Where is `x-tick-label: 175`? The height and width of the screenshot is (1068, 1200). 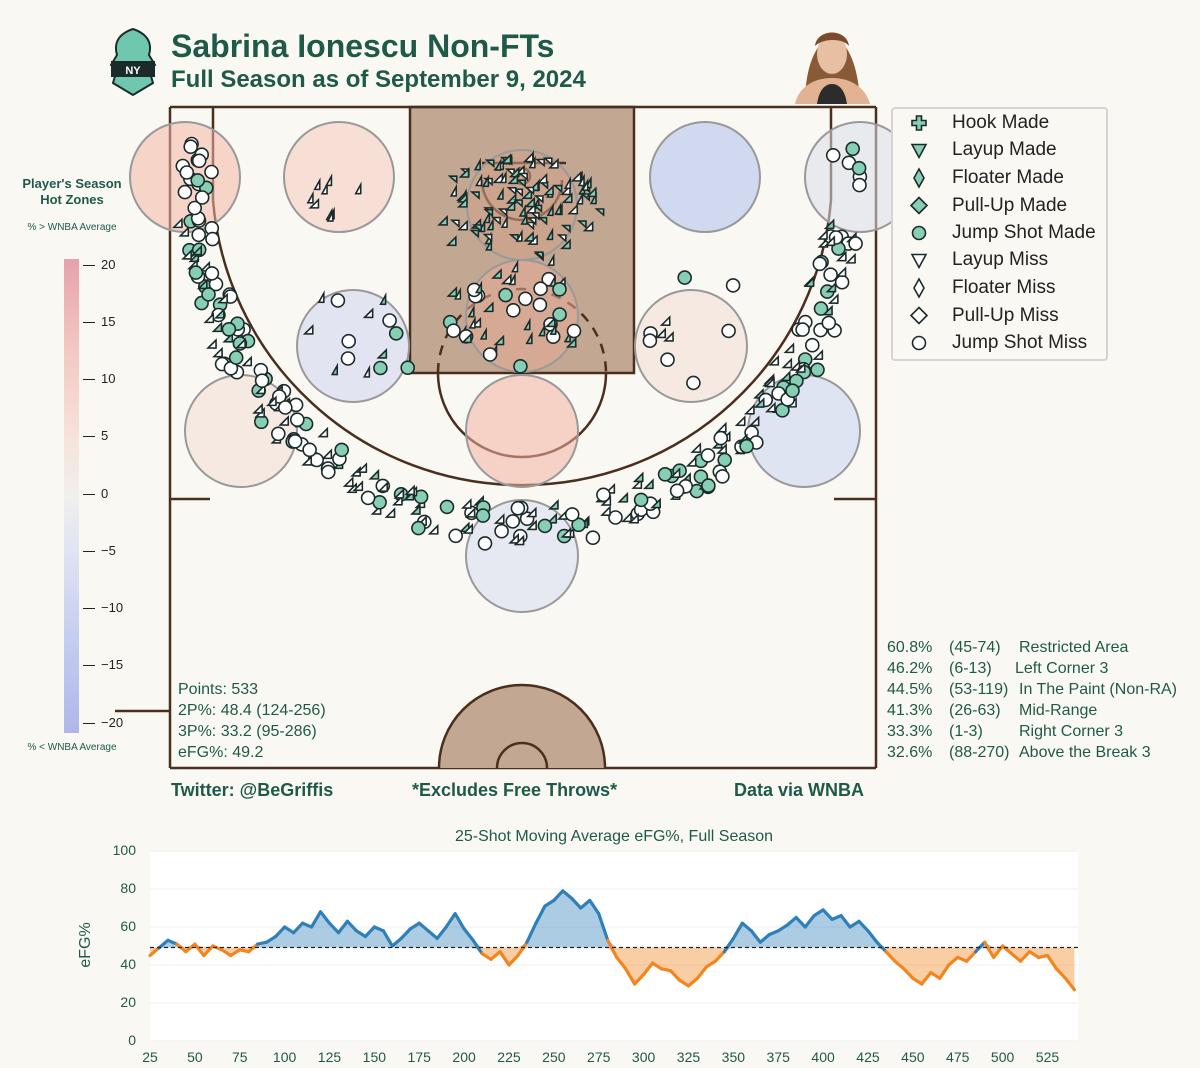
x-tick-label: 175 is located at coordinates (419, 1057).